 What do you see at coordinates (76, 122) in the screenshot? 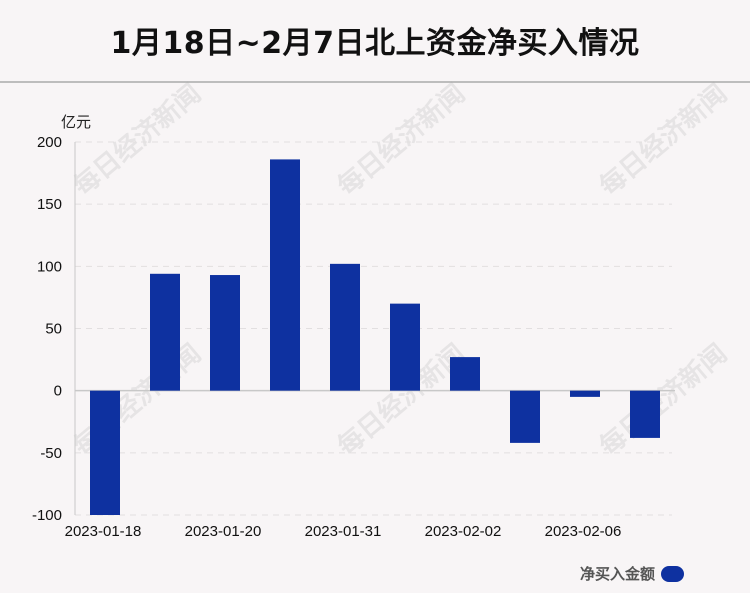
I see `y-unit-label: 亿元` at bounding box center [76, 122].